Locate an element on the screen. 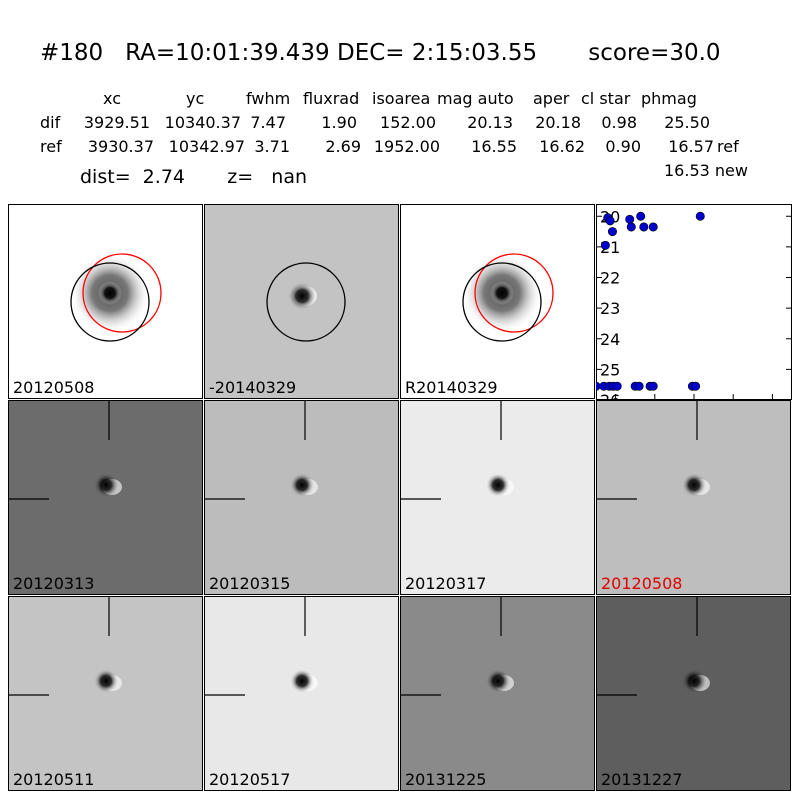 The image size is (800, 800). table-cell: 0.98 is located at coordinates (619, 122).